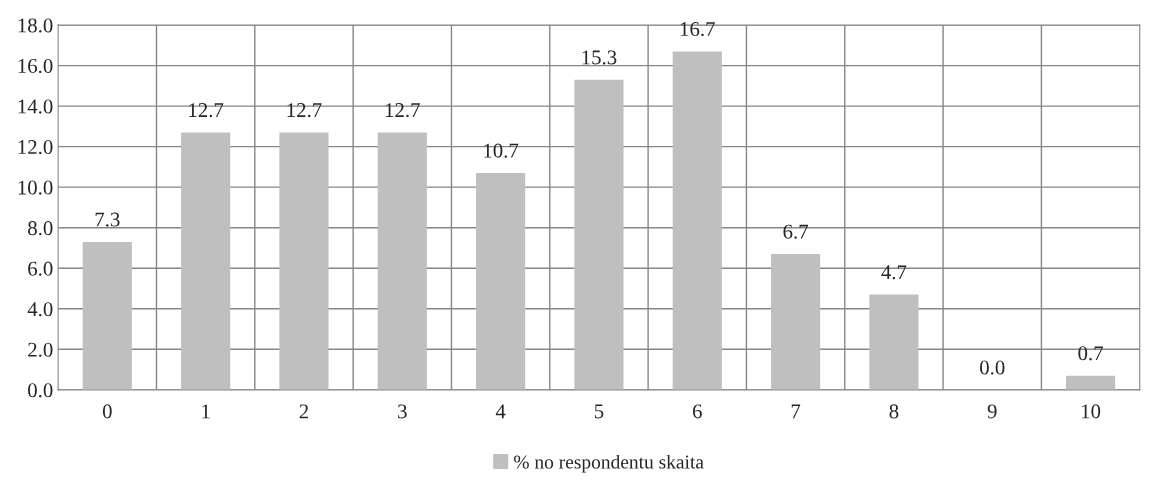 This screenshot has width=1163, height=491. I want to click on data-label: 0.7, so click(1090, 353).